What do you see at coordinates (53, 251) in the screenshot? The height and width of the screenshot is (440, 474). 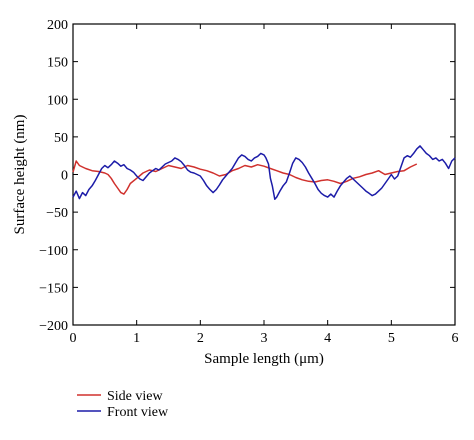 I see `y-tick-label: −100` at bounding box center [53, 251].